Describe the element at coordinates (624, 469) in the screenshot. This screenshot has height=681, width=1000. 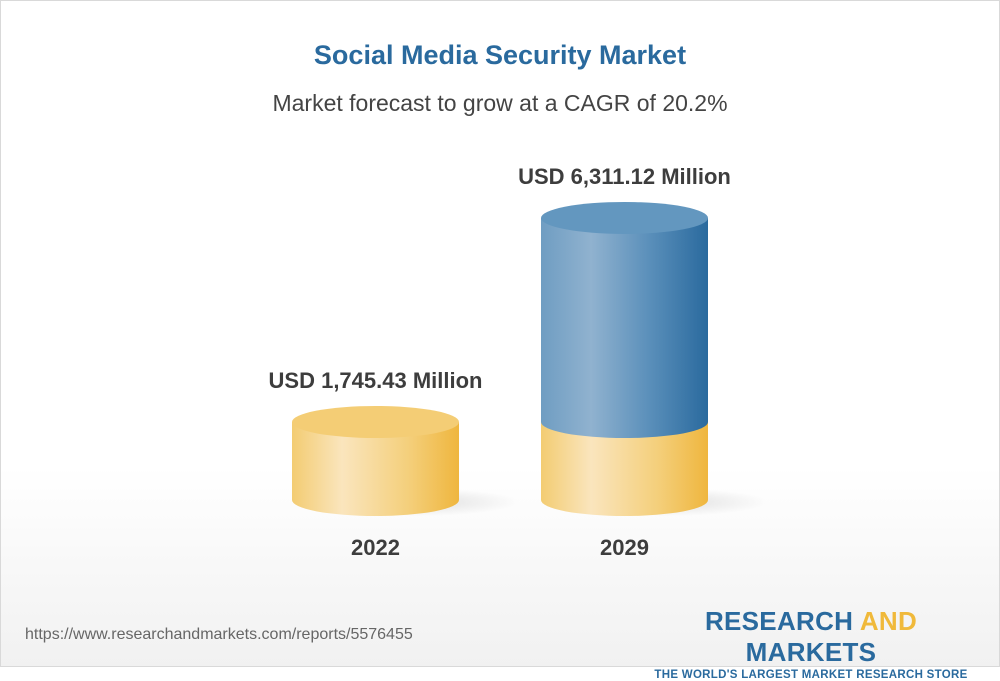
I see `bar-base-2029` at that location.